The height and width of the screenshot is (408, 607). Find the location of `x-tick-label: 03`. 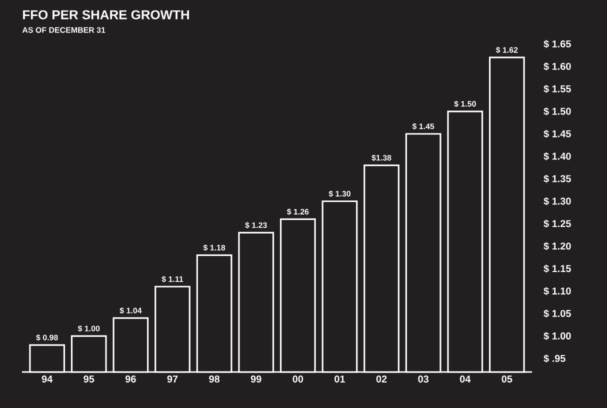

x-tick-label: 03 is located at coordinates (423, 379).